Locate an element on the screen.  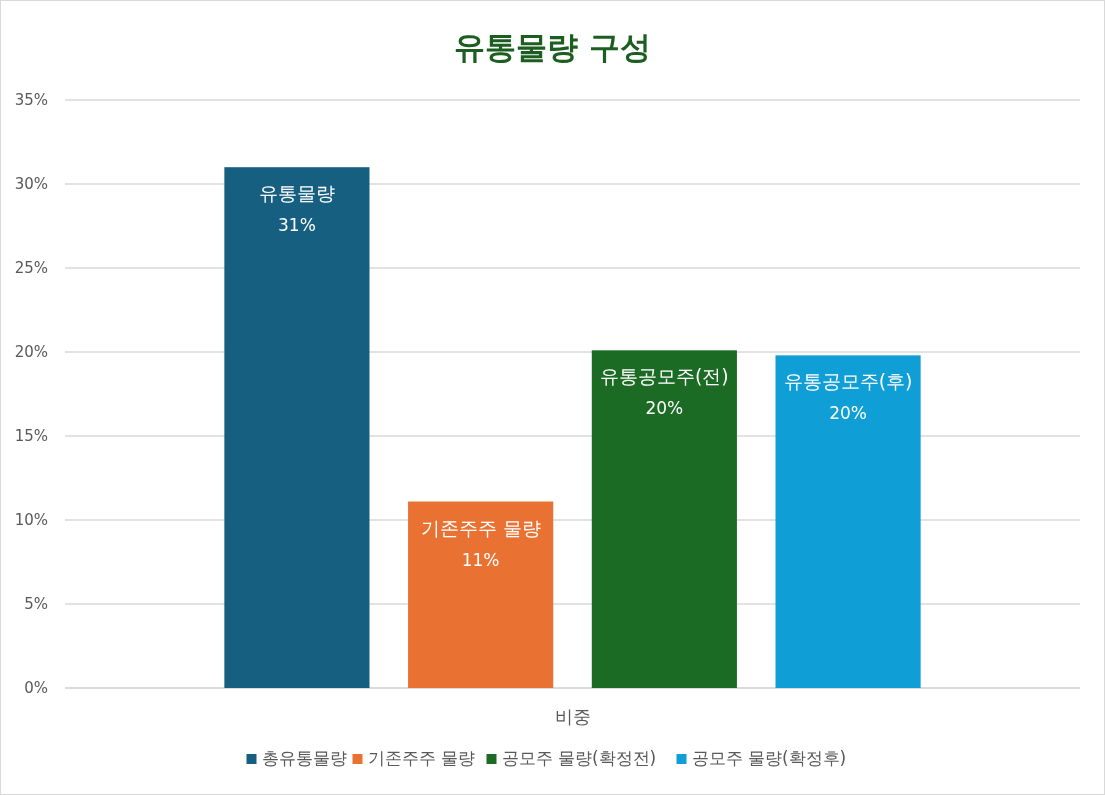
chart-title: 유통물량 구성 is located at coordinates (552, 47).